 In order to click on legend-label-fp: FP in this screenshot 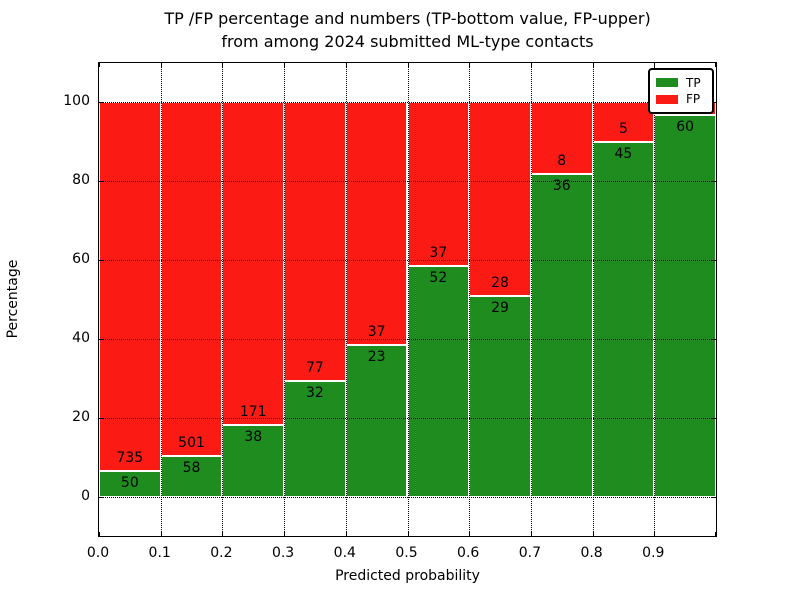, I will do `click(693, 99)`.